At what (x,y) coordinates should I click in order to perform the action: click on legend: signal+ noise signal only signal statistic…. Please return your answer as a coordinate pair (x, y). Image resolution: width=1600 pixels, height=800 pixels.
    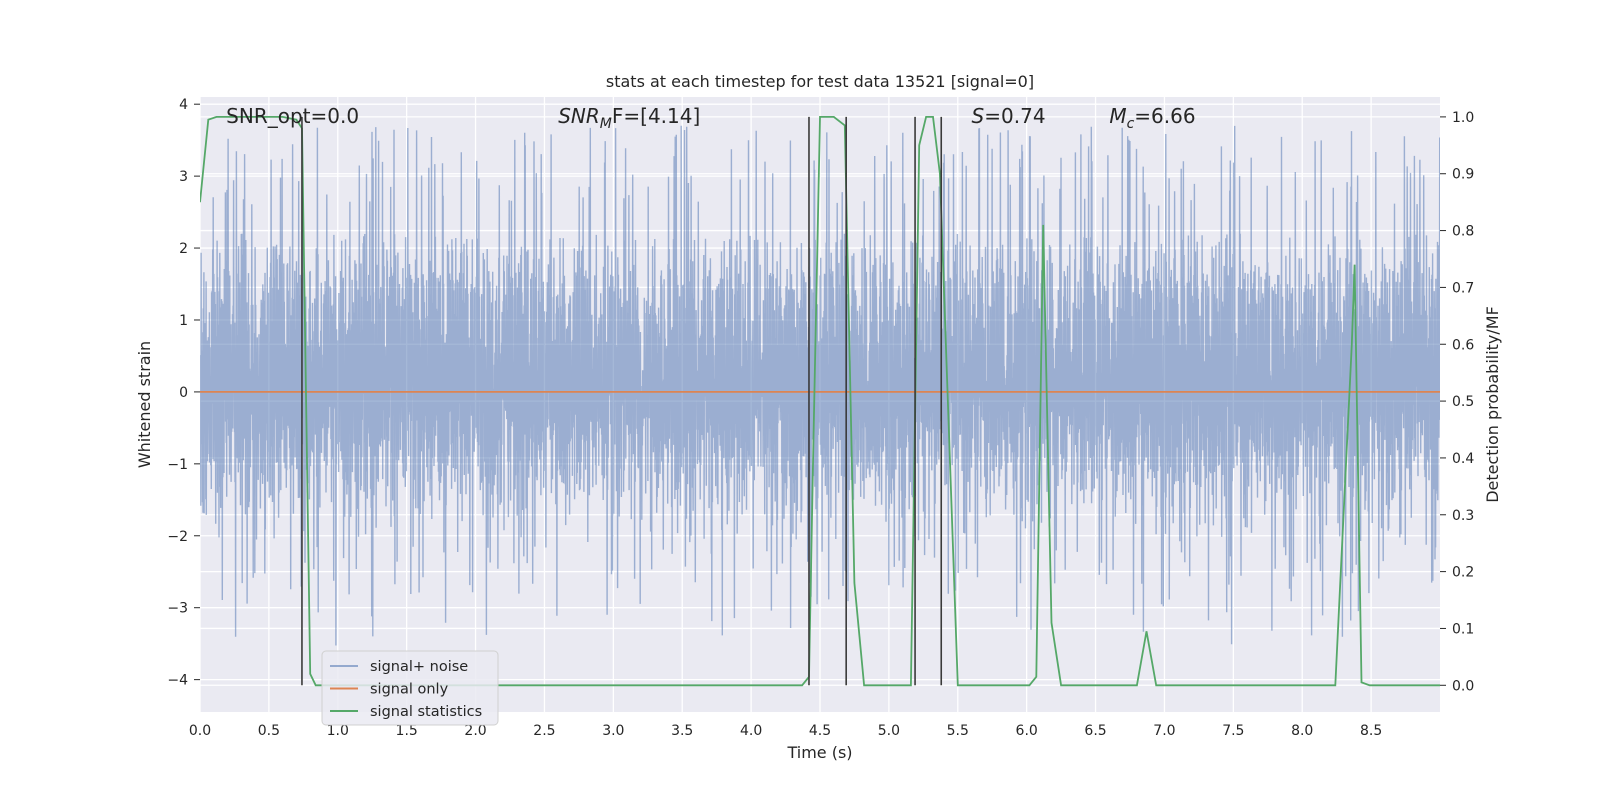
    Looking at the image, I should click on (410, 688).